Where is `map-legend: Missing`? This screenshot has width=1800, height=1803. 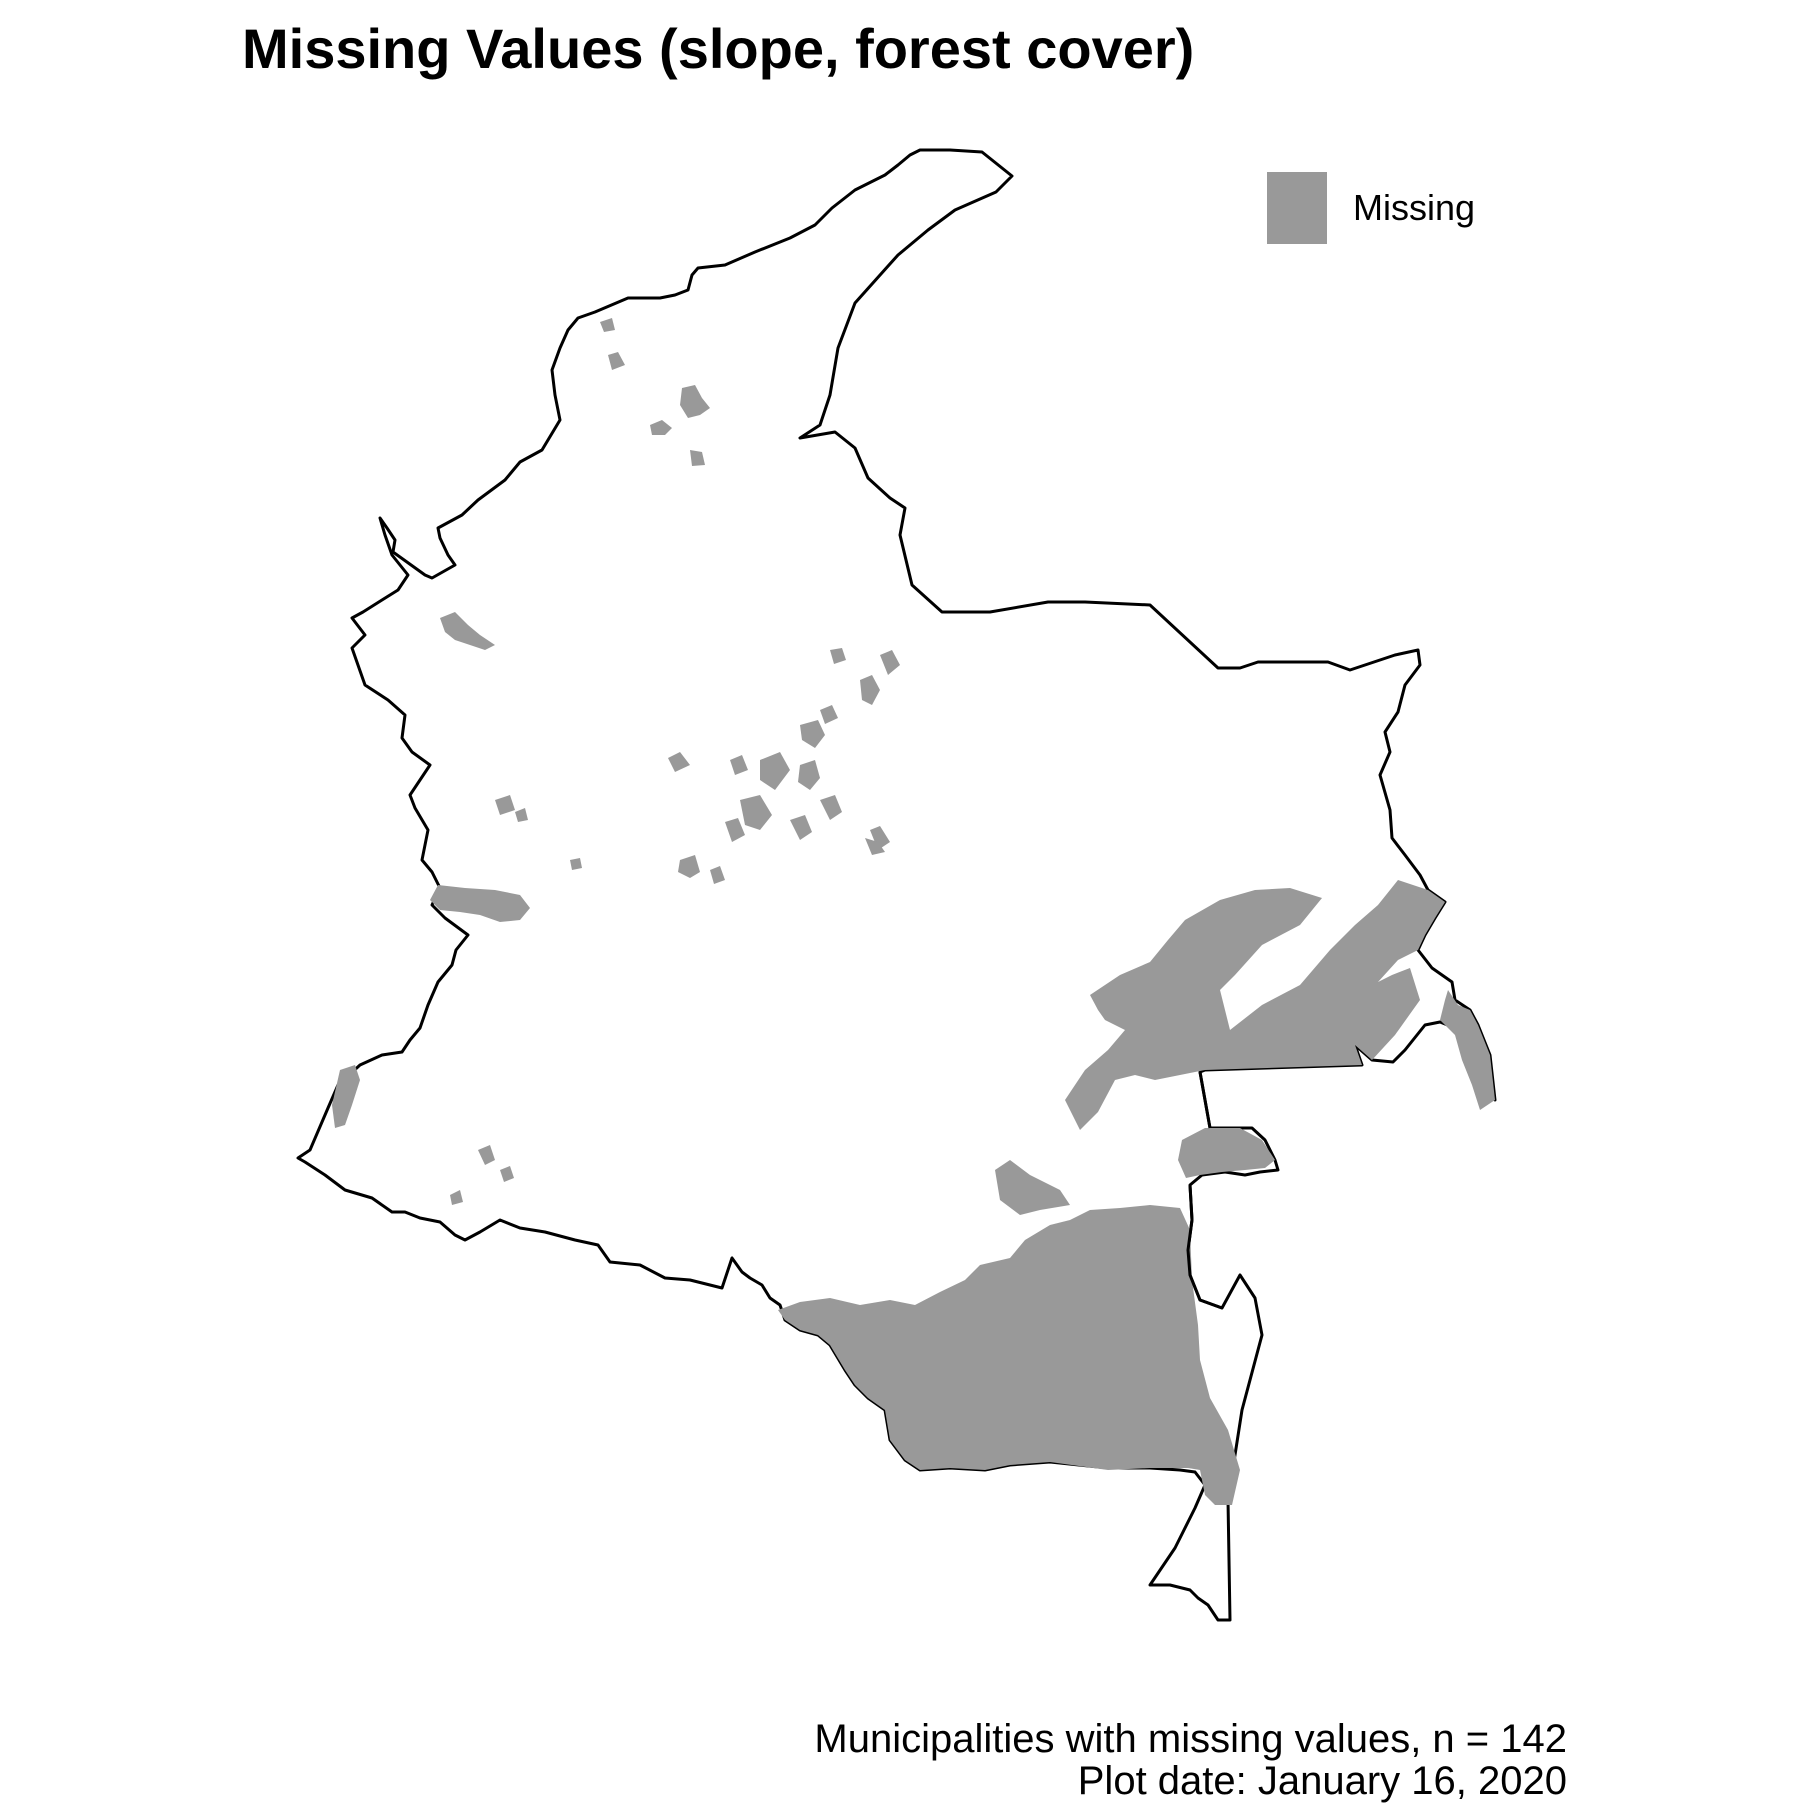 map-legend: Missing is located at coordinates (1371, 208).